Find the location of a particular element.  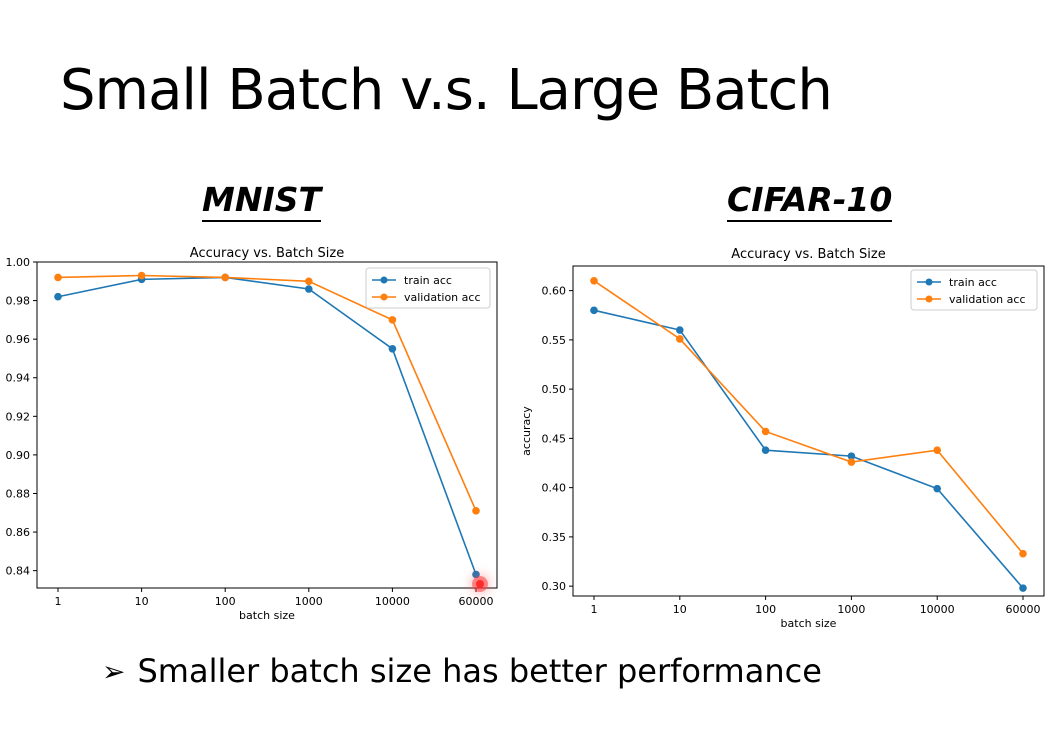

cursor-highlight is located at coordinates (480, 584).